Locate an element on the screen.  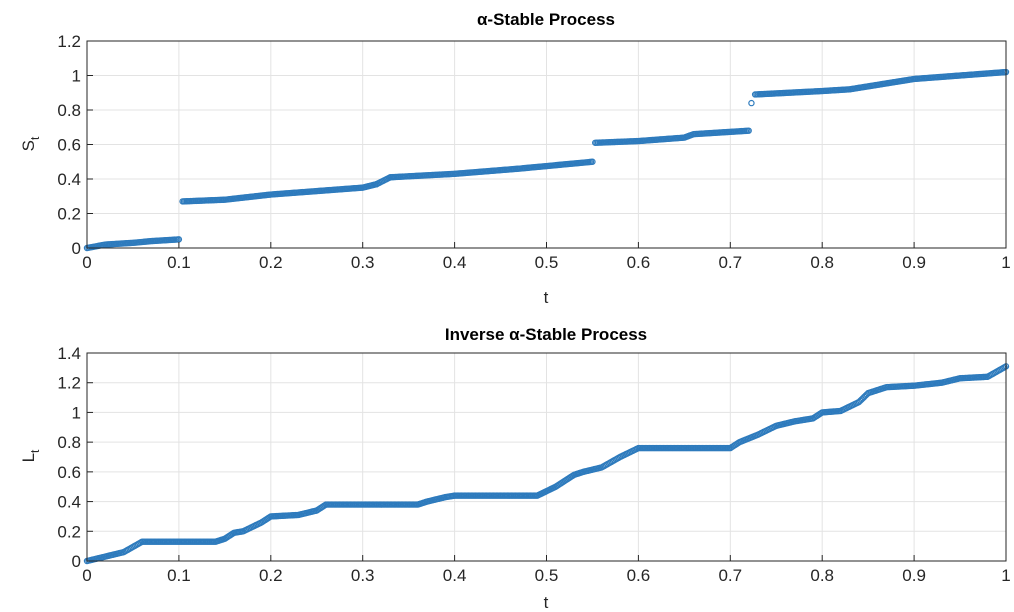
y-tick-label: 1.4 is located at coordinates (69, 353).